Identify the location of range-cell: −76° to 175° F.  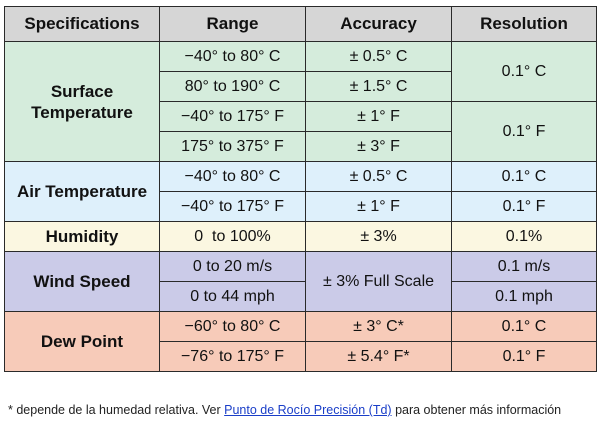
(232, 356).